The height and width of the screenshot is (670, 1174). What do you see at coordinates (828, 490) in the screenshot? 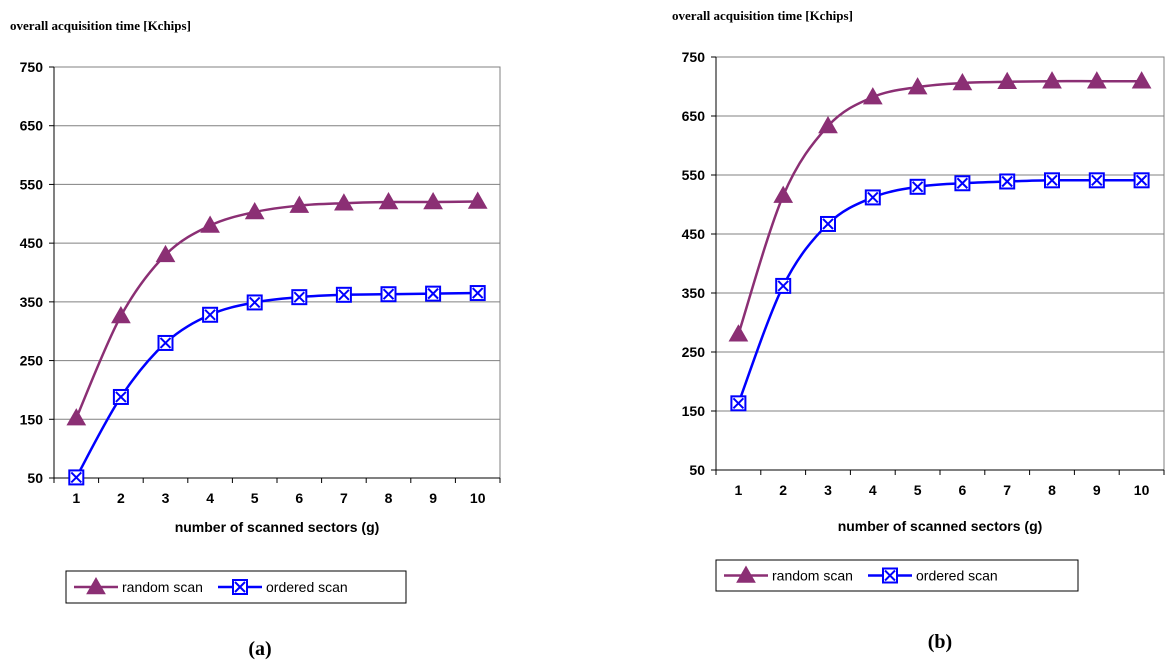
I see `x-tick-label: 3` at bounding box center [828, 490].